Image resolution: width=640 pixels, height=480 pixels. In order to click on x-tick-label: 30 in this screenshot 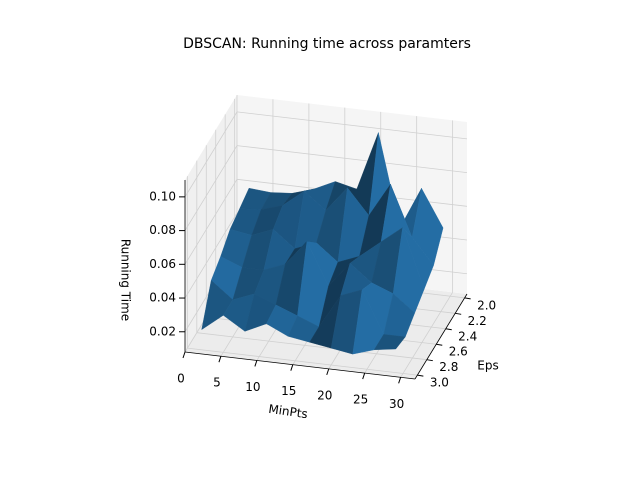, I will do `click(396, 404)`.